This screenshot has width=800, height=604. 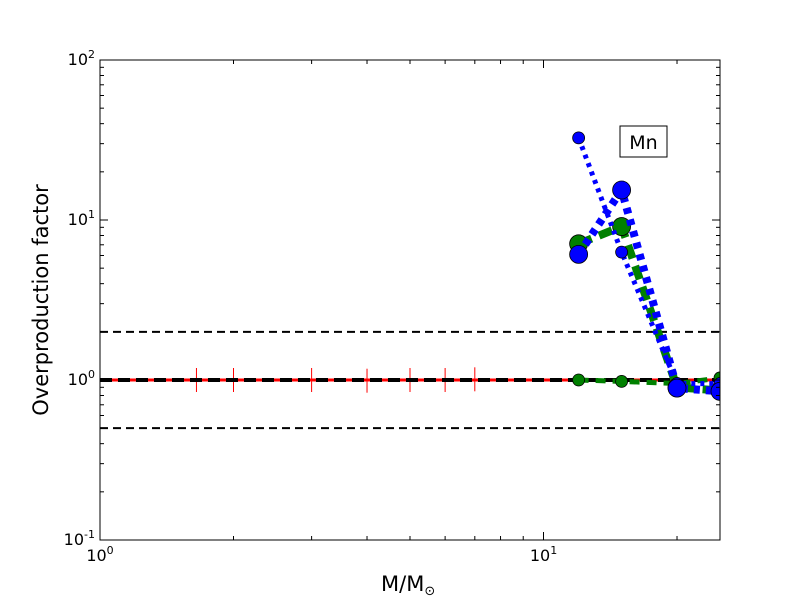 I want to click on x-tick-label: 10⁰, so click(x=99, y=554).